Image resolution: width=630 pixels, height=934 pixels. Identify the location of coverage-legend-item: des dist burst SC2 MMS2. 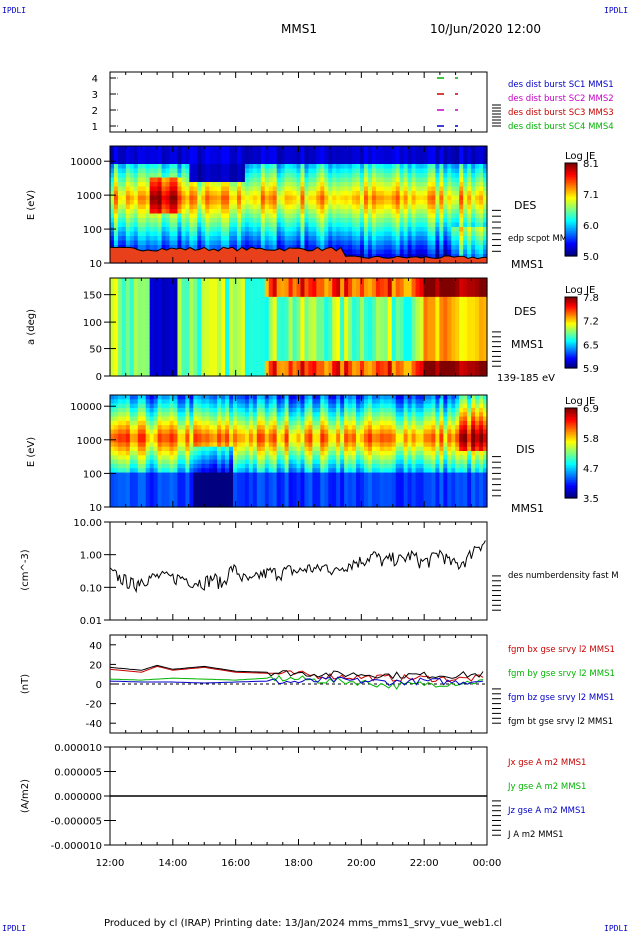
(561, 99).